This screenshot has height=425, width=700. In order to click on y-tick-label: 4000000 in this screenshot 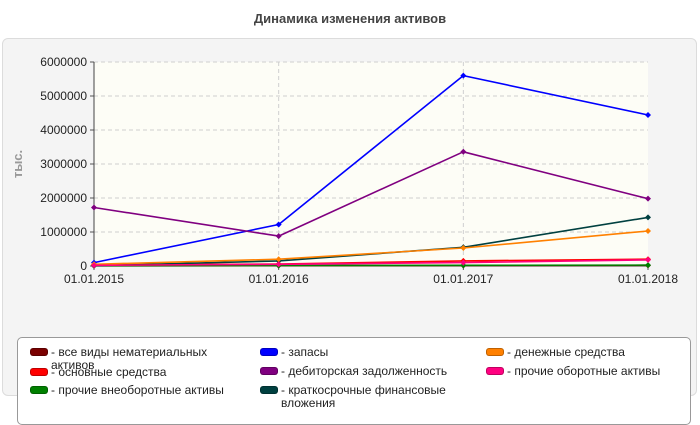, I will do `click(63, 130)`.